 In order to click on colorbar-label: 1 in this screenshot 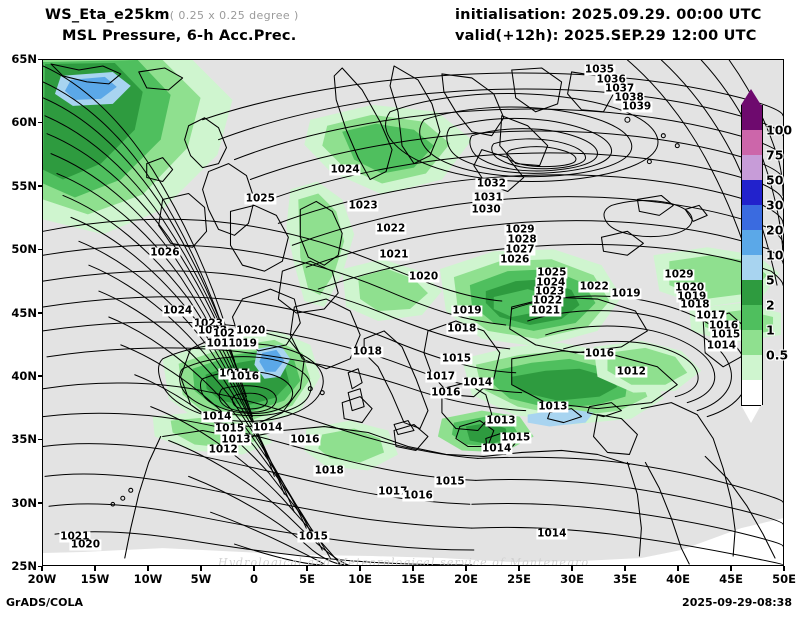, I will do `click(770, 330)`.